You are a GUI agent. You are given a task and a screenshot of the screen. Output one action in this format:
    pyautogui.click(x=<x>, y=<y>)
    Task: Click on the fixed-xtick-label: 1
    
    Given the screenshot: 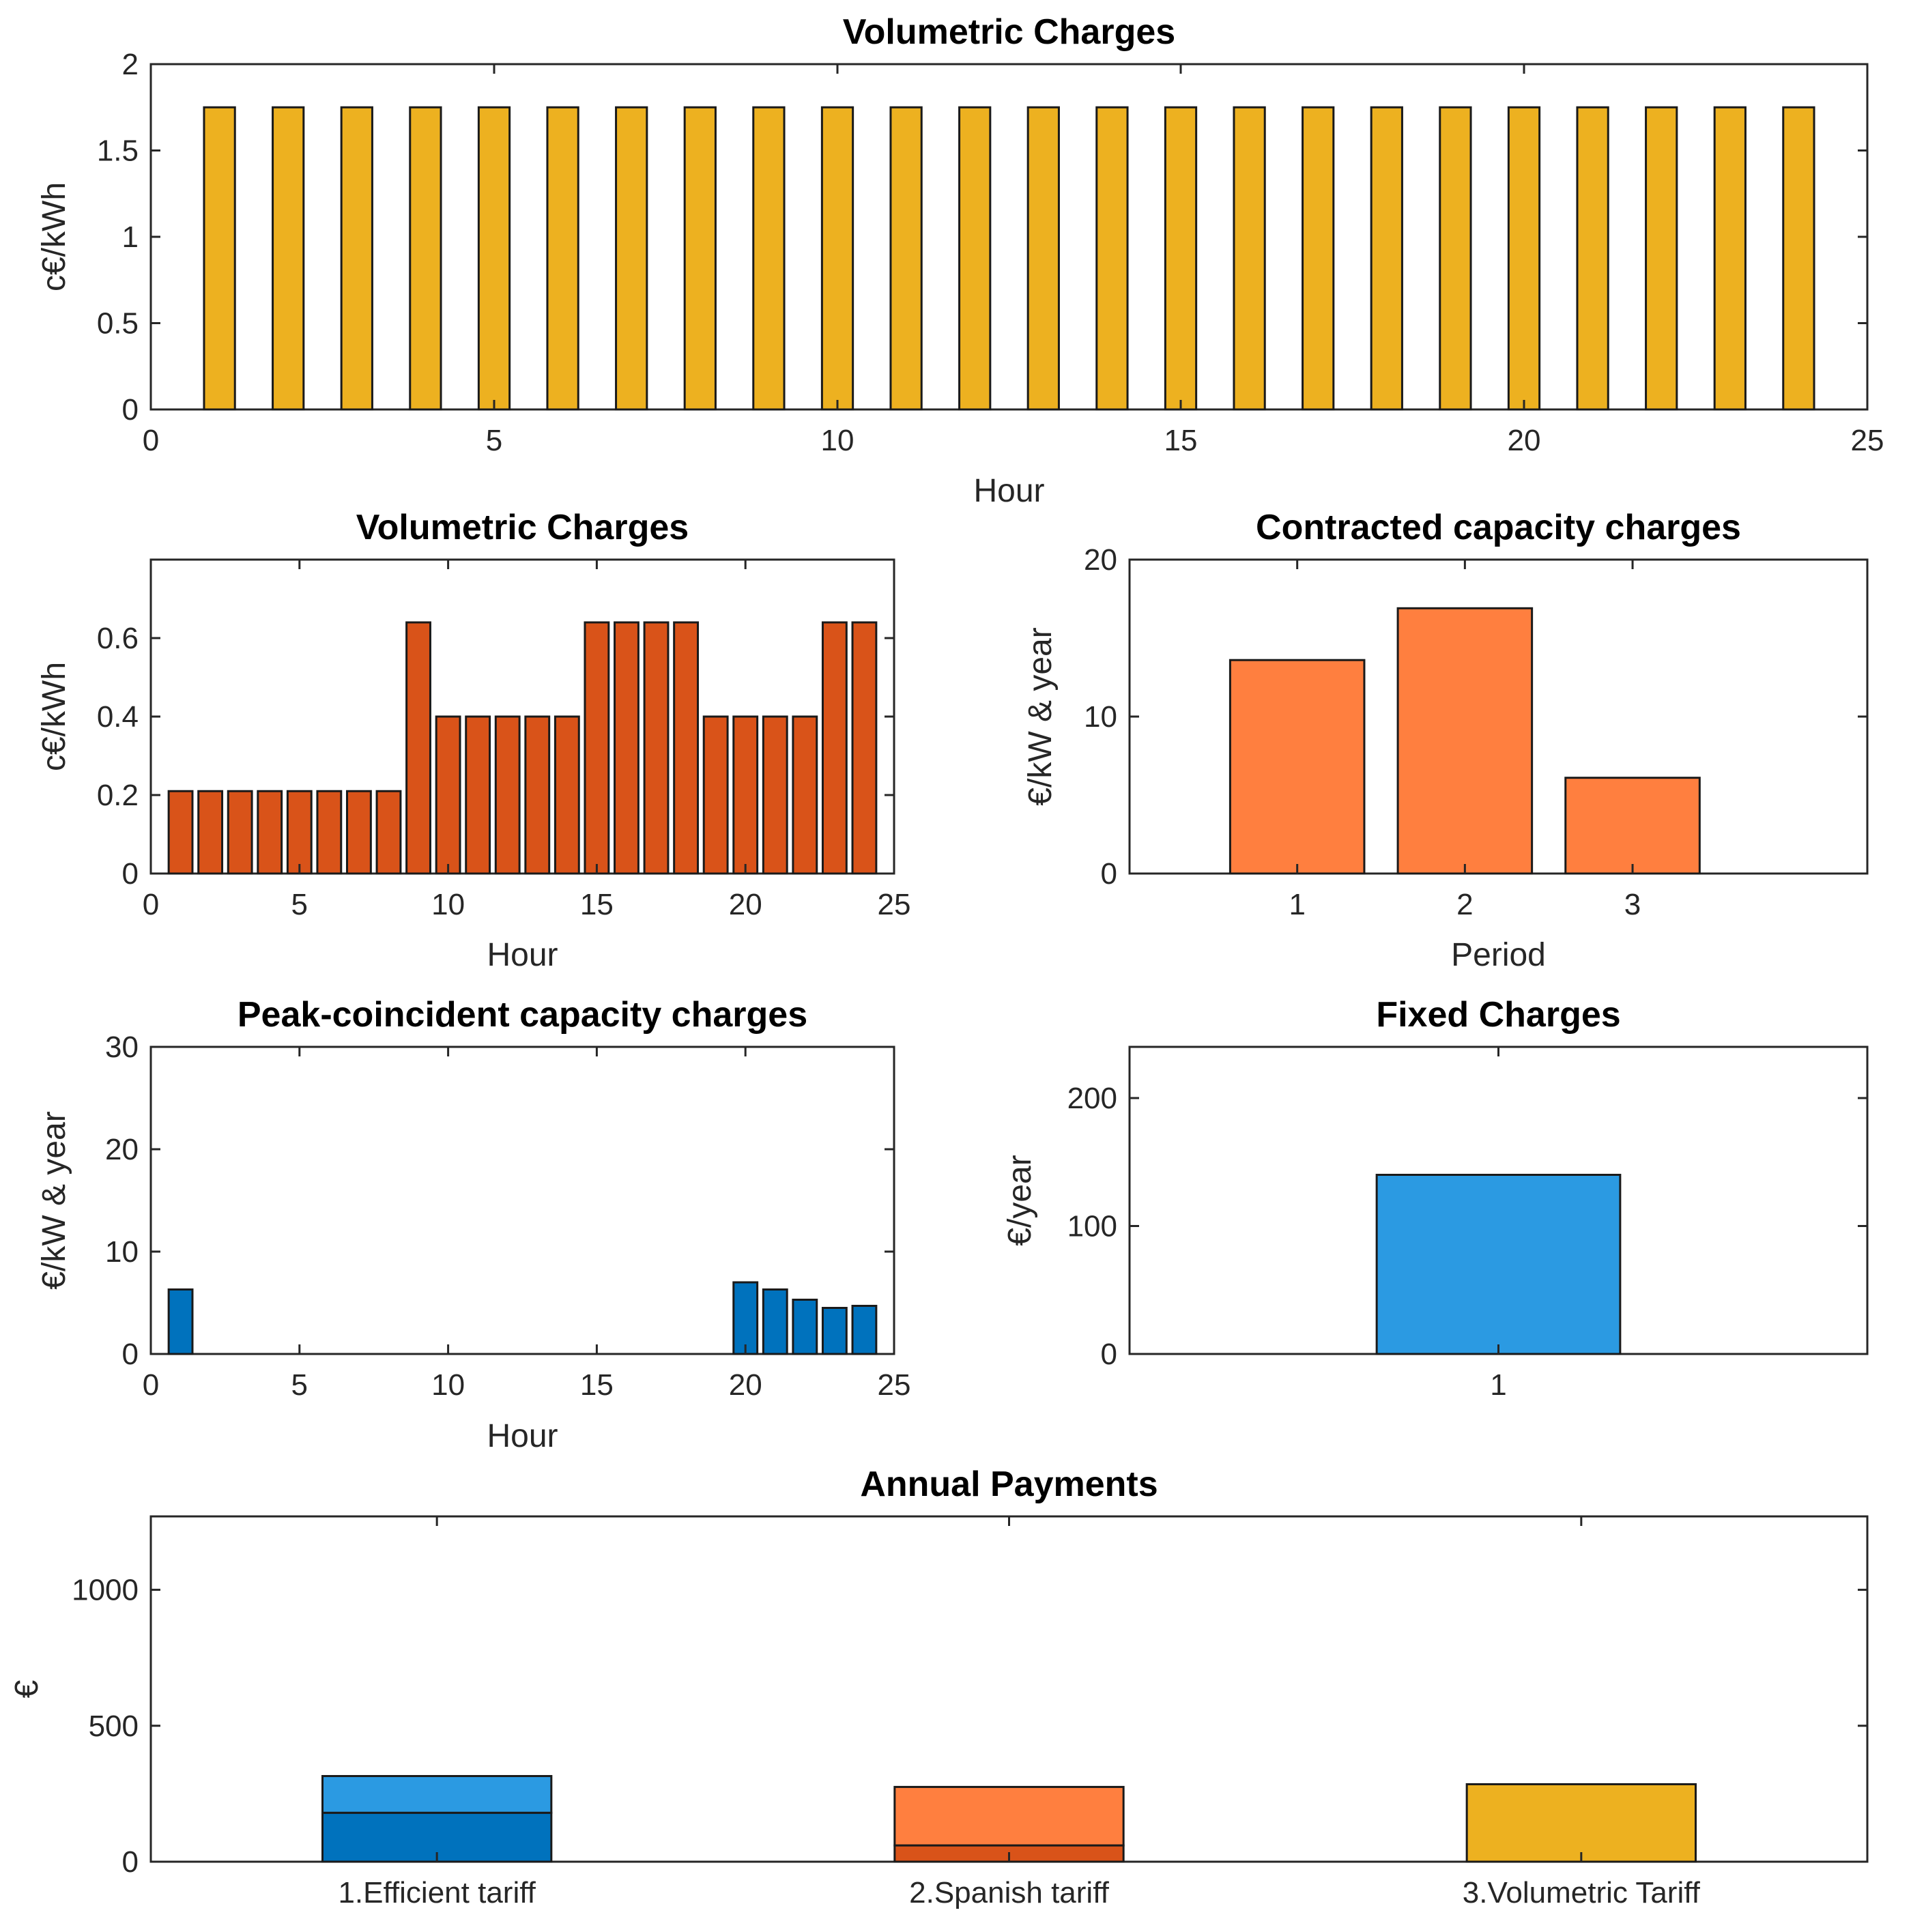 What is the action you would take?
    pyautogui.click(x=1498, y=1385)
    